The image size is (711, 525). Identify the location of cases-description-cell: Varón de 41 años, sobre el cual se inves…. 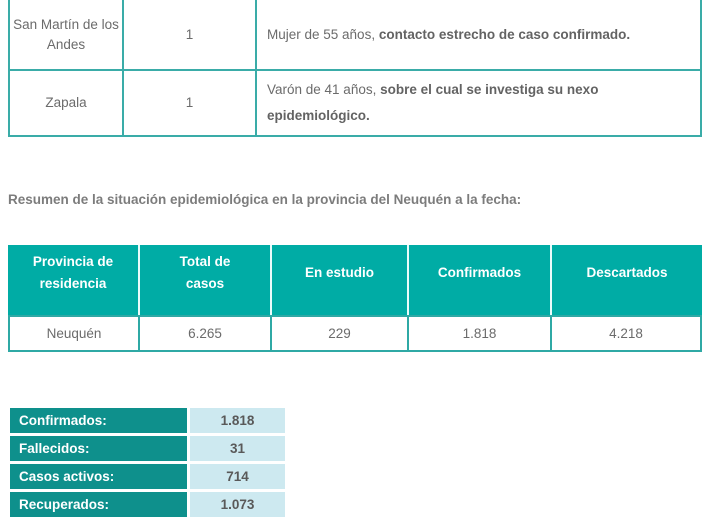
(477, 102).